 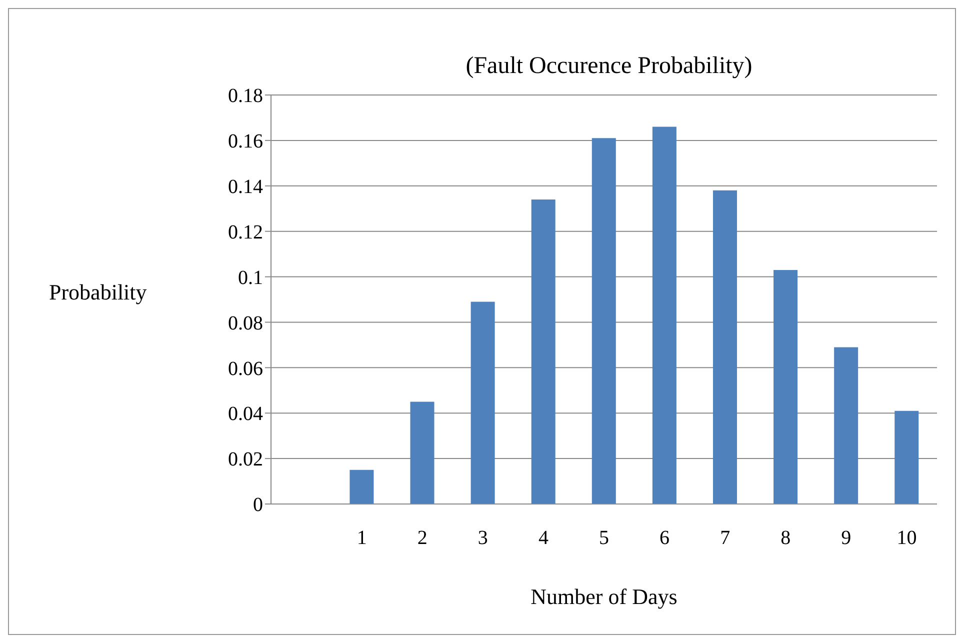 I want to click on y-tick-label: 0.08, so click(x=245, y=323).